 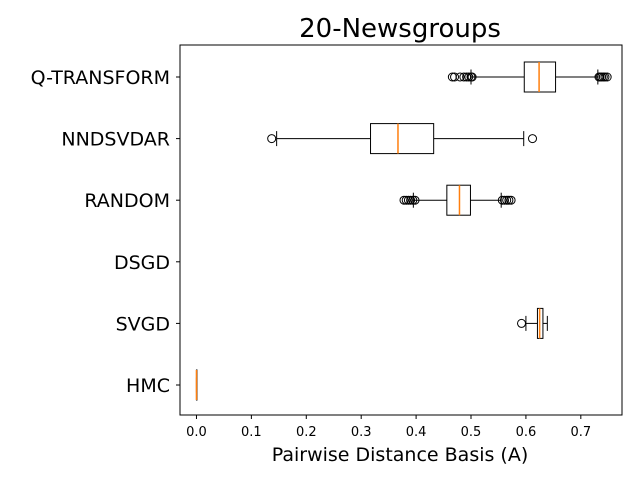 I want to click on x-tick-label: 0.6, so click(x=526, y=432).